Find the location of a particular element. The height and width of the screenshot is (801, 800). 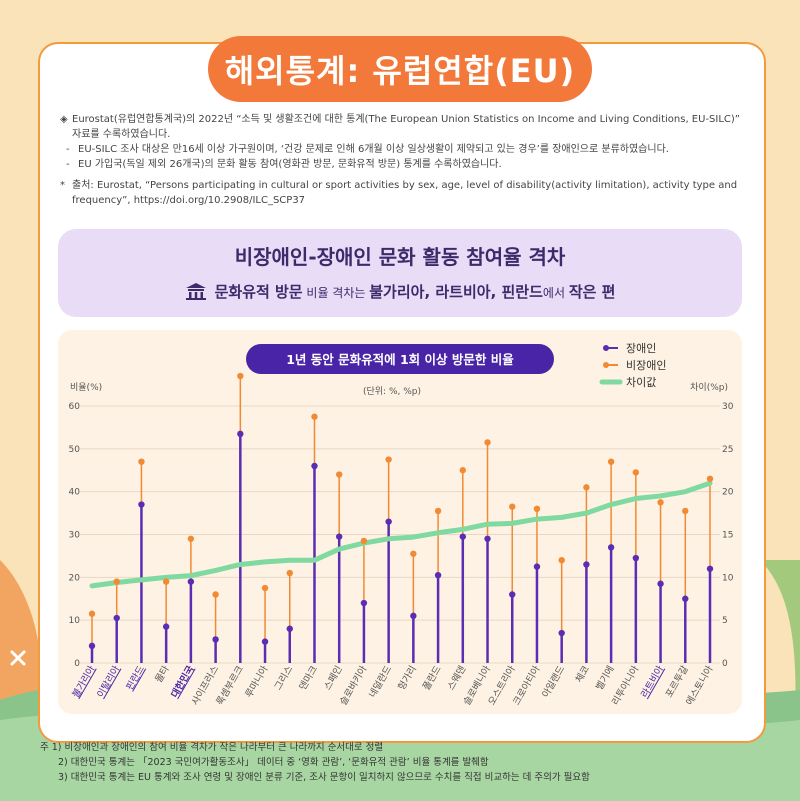

x-tick-label: 폴란드 is located at coordinates (432, 677).